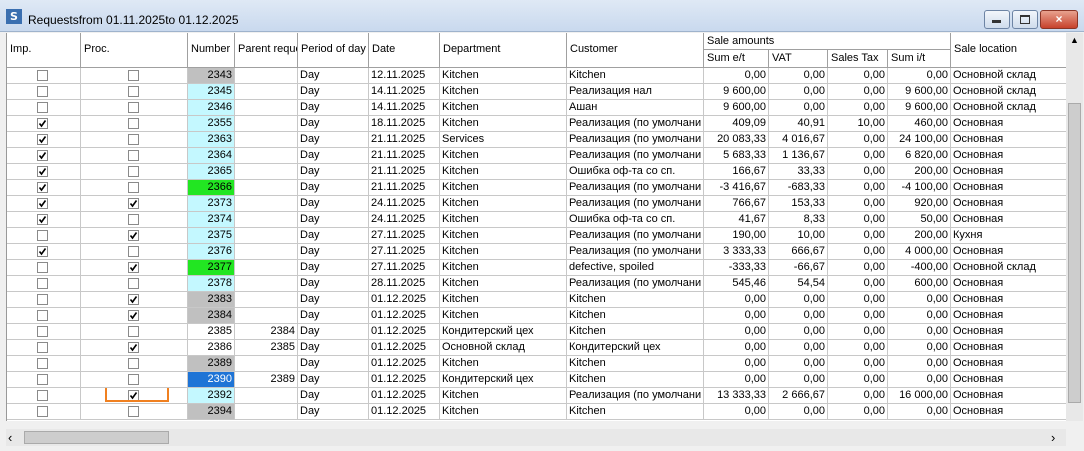 This screenshot has width=1084, height=451. Describe the element at coordinates (536, 437) in the screenshot. I see `horizontal-scrollbar: ‹ ›` at that location.